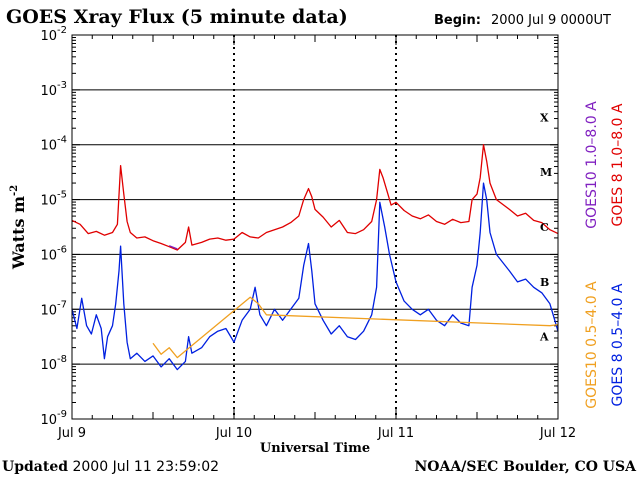  I want to click on updated-timestamp: Updated 2000 Jul 11 23:59:02, so click(110, 467).